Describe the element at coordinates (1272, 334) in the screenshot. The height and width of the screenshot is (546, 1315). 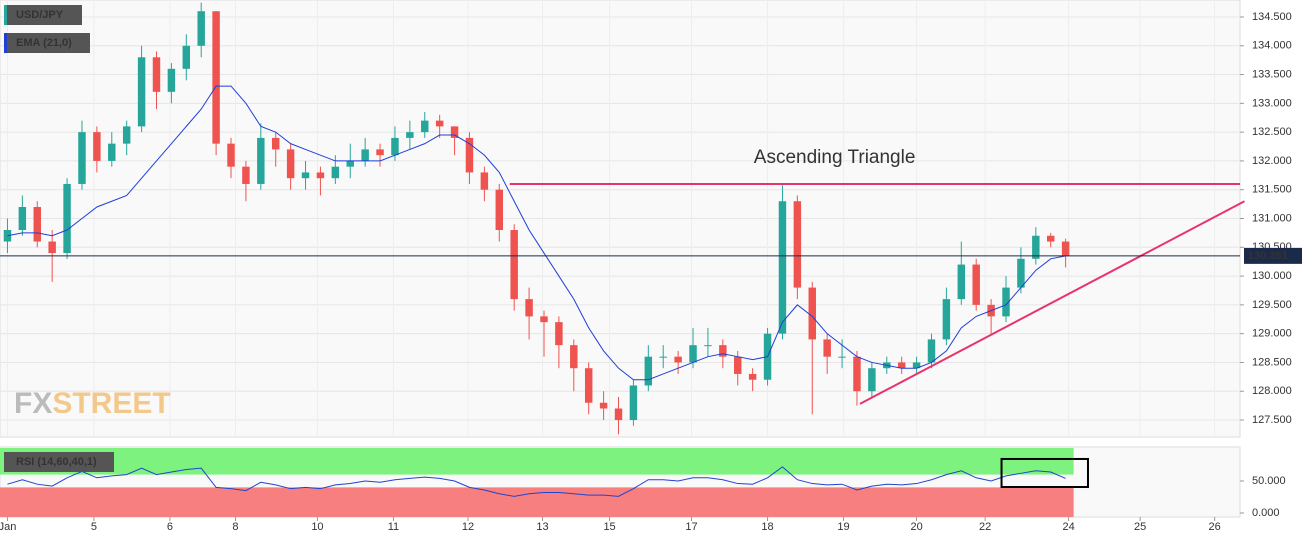
I see `y-tick-label: 129.000` at that location.